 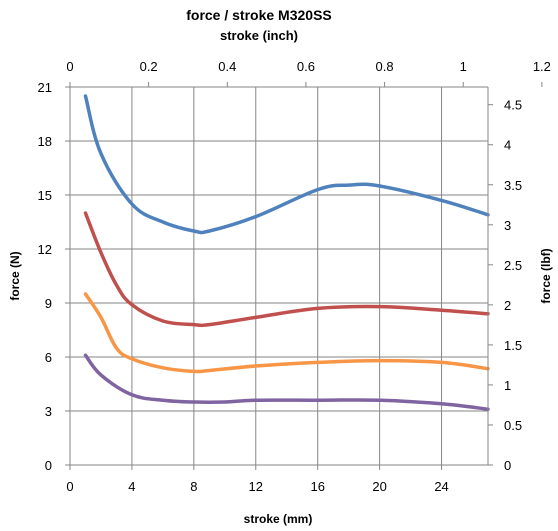 What do you see at coordinates (45, 195) in the screenshot?
I see `y-tick-label: 15` at bounding box center [45, 195].